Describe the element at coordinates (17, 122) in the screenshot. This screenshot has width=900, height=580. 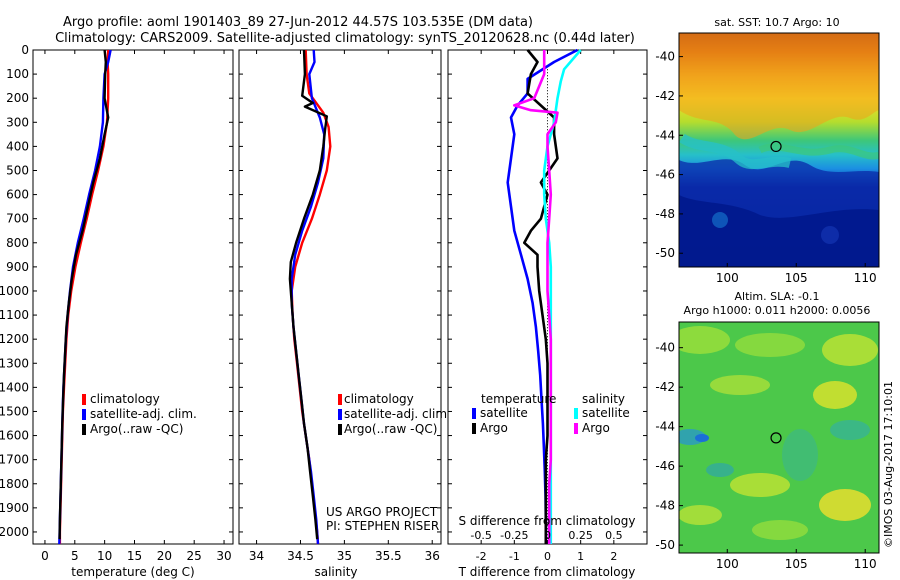
I see `depth-tick-label: 300` at that location.